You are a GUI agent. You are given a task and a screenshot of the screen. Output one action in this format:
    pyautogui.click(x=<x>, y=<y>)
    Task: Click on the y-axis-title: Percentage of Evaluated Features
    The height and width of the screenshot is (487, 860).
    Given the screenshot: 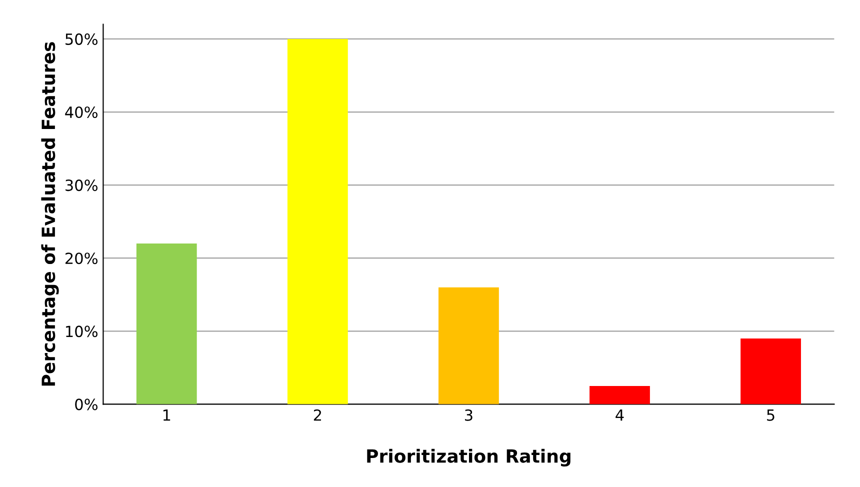 What is the action you would take?
    pyautogui.click(x=50, y=214)
    